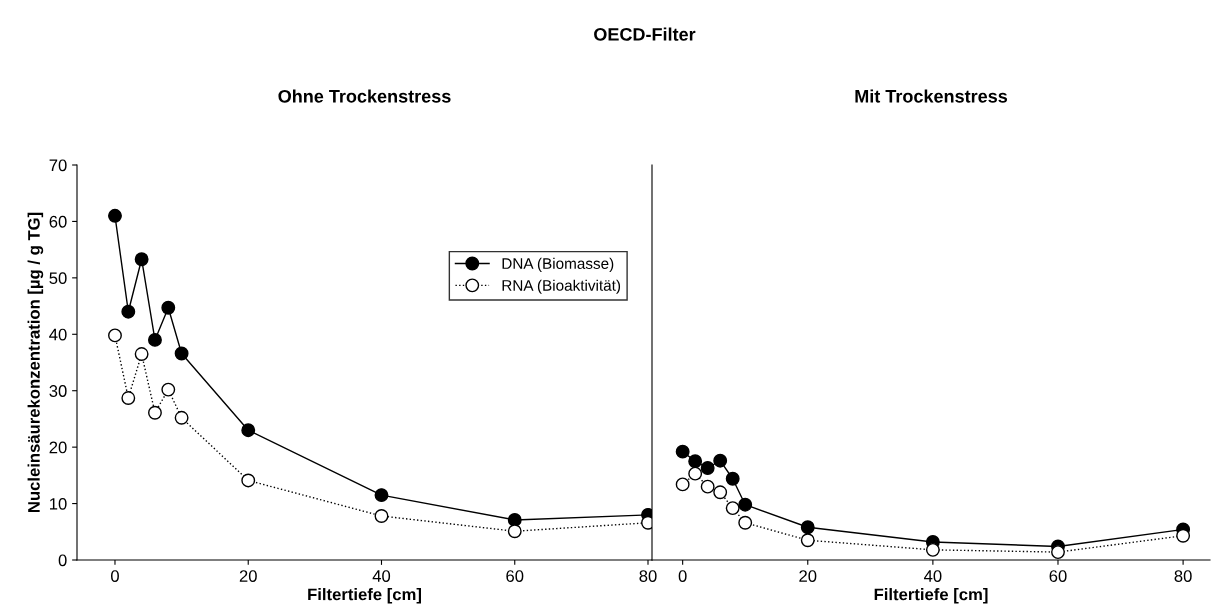 The height and width of the screenshot is (611, 1216). Describe the element at coordinates (645, 34) in the screenshot. I see `text: OECD-Filter` at that location.